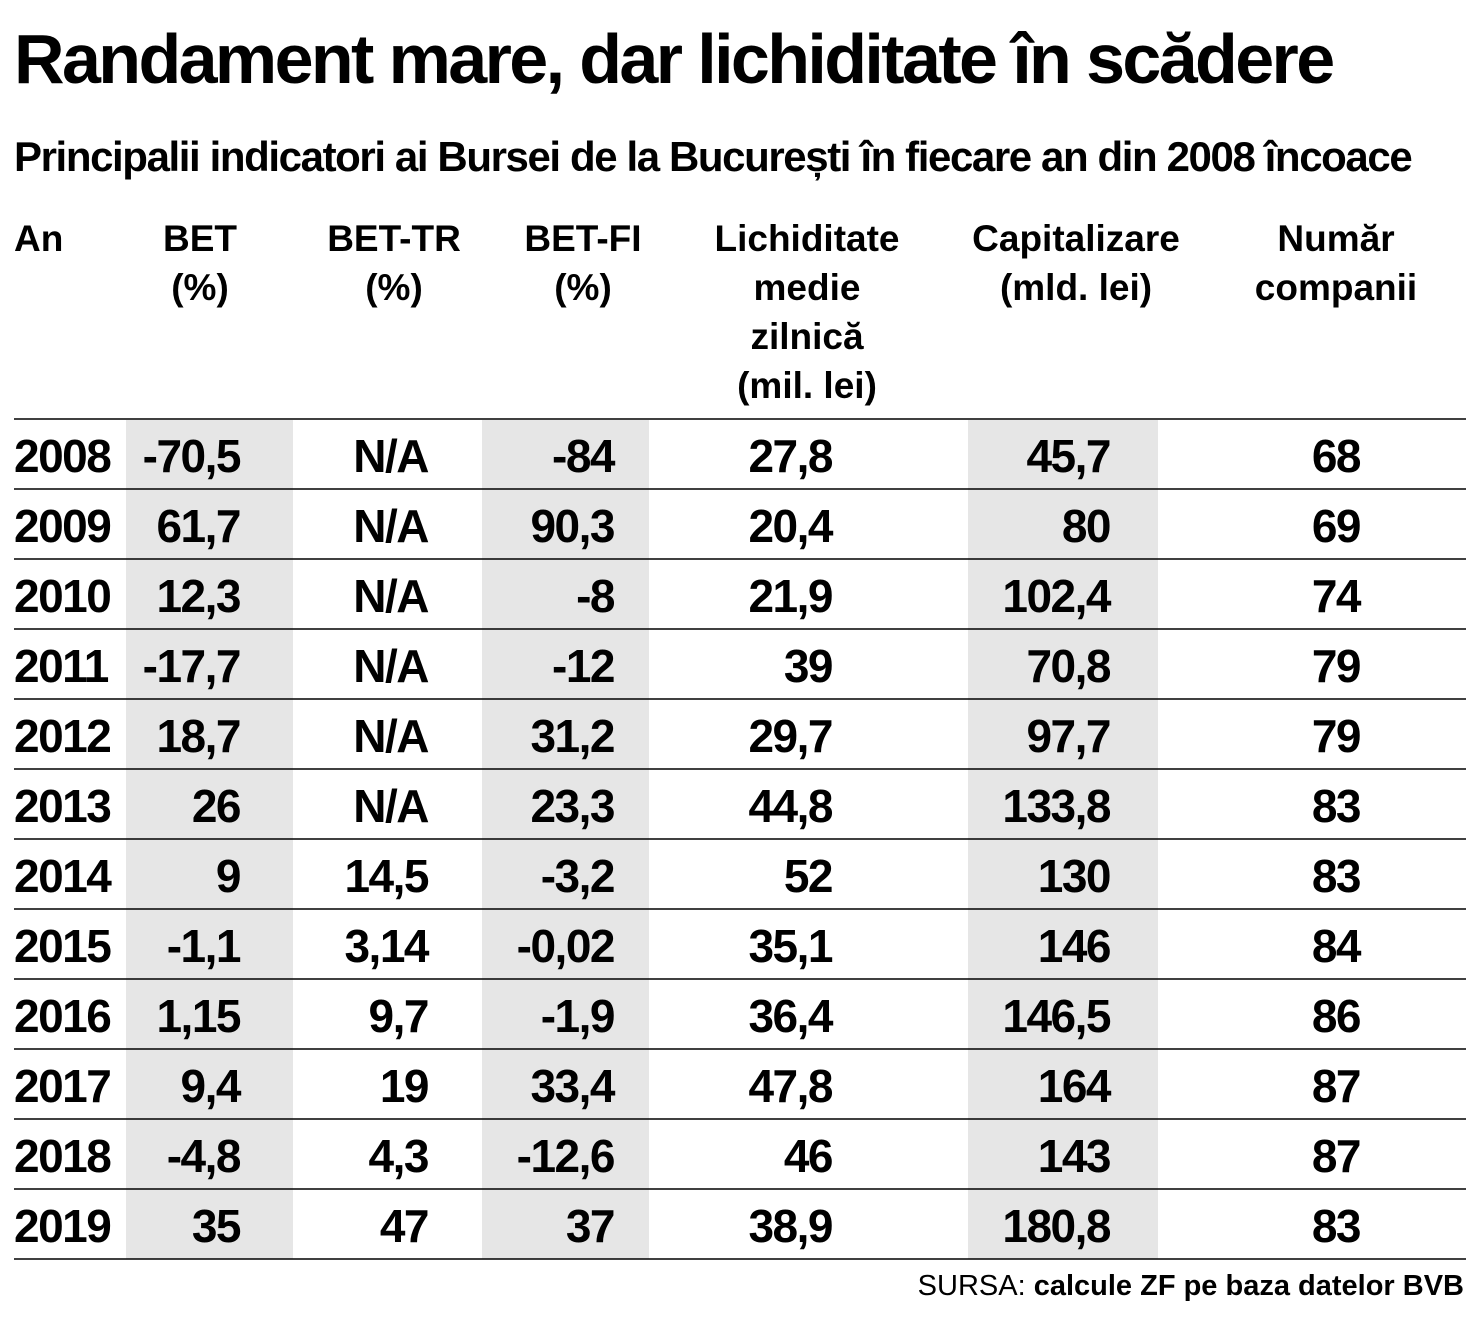 This screenshot has height=1317, width=1474. I want to click on cell-companii: 68, so click(1336, 456).